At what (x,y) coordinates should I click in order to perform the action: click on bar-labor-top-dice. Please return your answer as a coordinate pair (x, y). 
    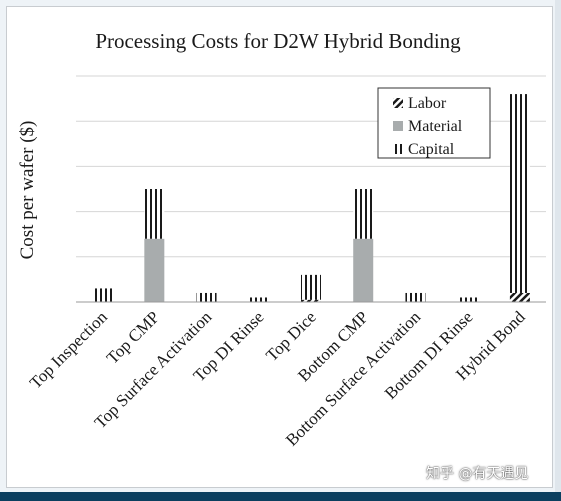
    Looking at the image, I should click on (311, 300).